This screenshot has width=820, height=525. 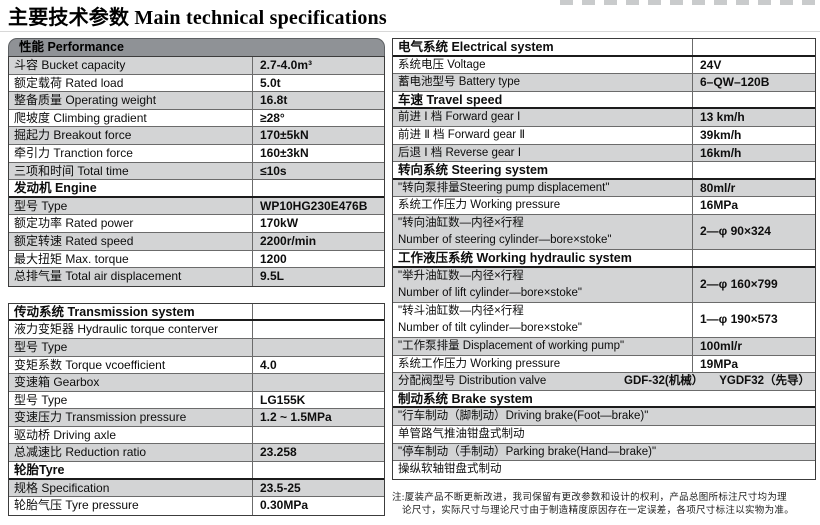 I want to click on row-label: 轮胎Tyre, so click(x=39, y=470).